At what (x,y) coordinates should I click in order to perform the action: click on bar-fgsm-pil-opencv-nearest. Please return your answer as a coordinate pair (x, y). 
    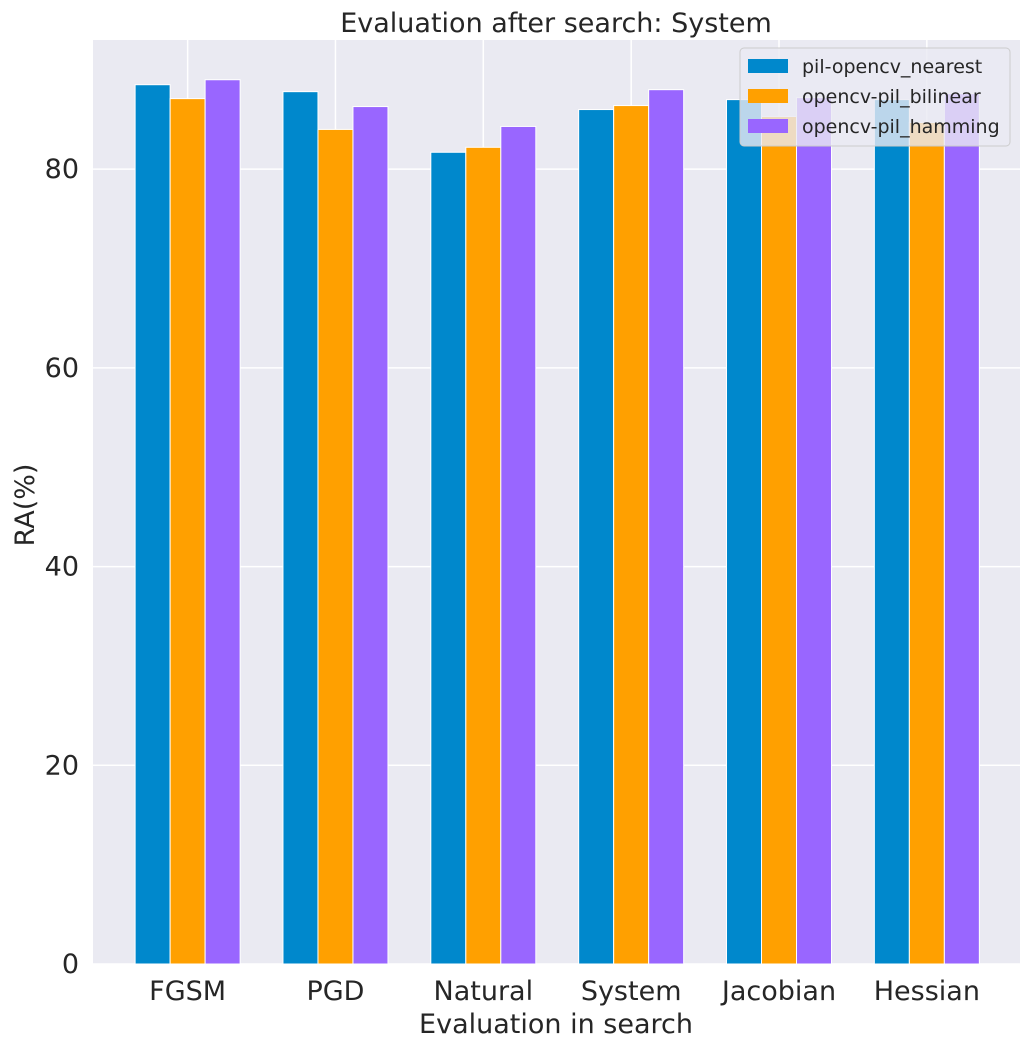
    Looking at the image, I should click on (152, 524).